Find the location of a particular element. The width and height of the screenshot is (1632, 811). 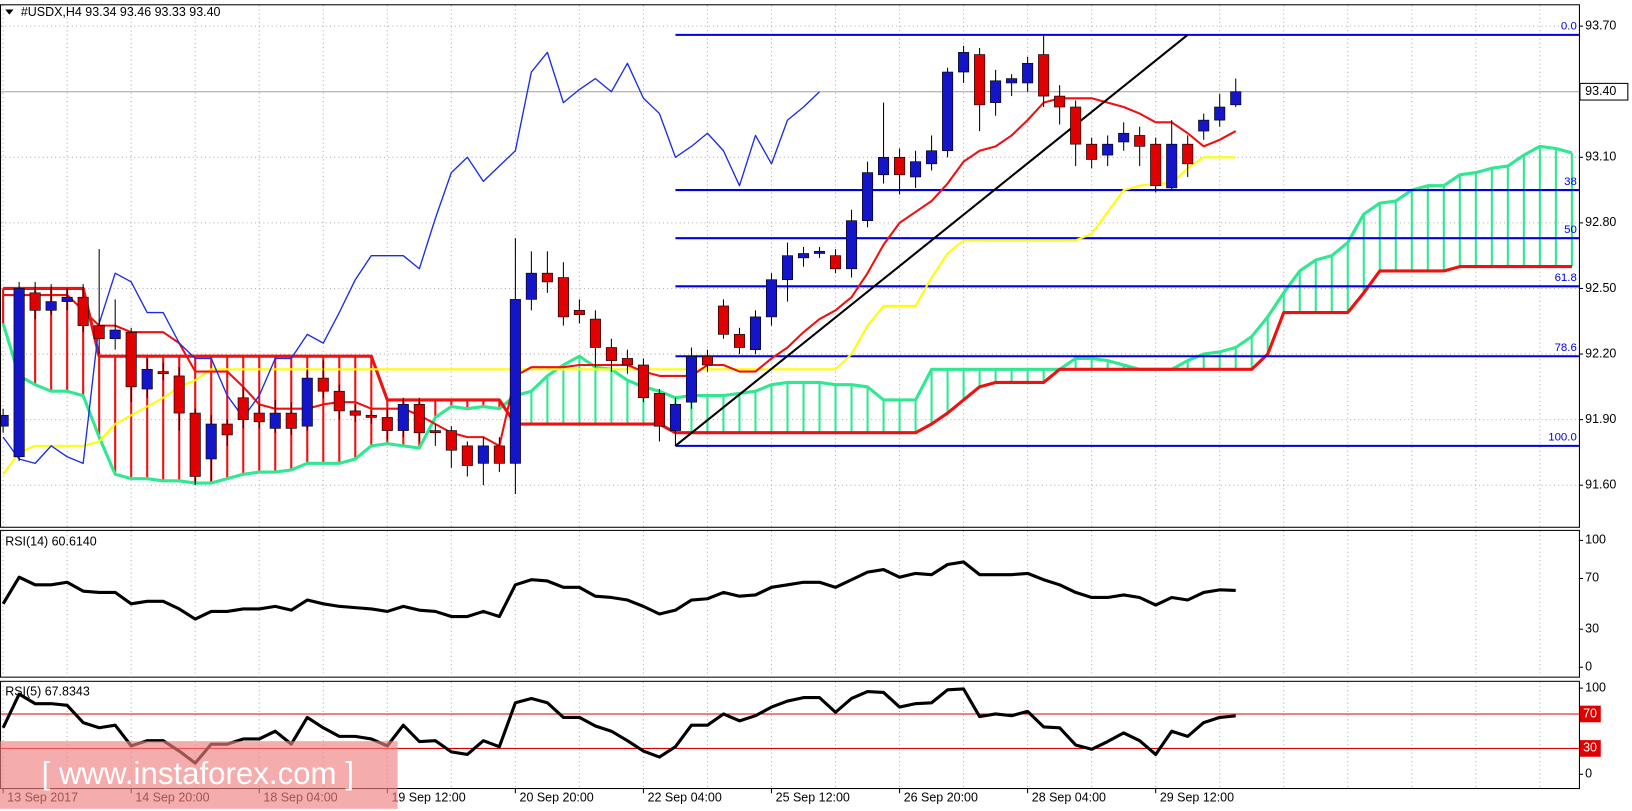

x-tick-label: 26 Sep 20:00 is located at coordinates (941, 798).